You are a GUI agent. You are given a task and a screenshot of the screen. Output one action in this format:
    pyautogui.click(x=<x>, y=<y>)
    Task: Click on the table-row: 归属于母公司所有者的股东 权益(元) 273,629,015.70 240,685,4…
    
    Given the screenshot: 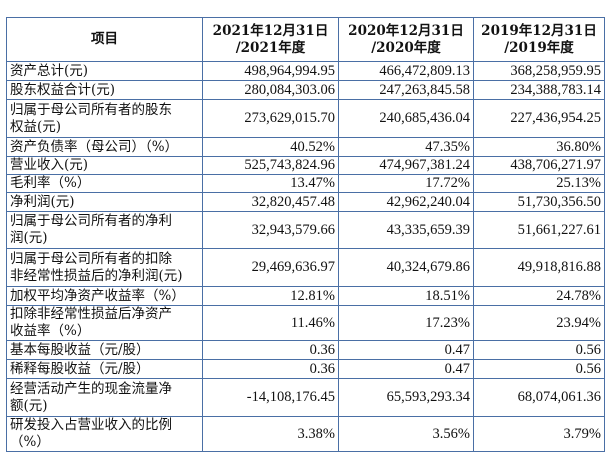 What is the action you would take?
    pyautogui.click(x=305, y=118)
    